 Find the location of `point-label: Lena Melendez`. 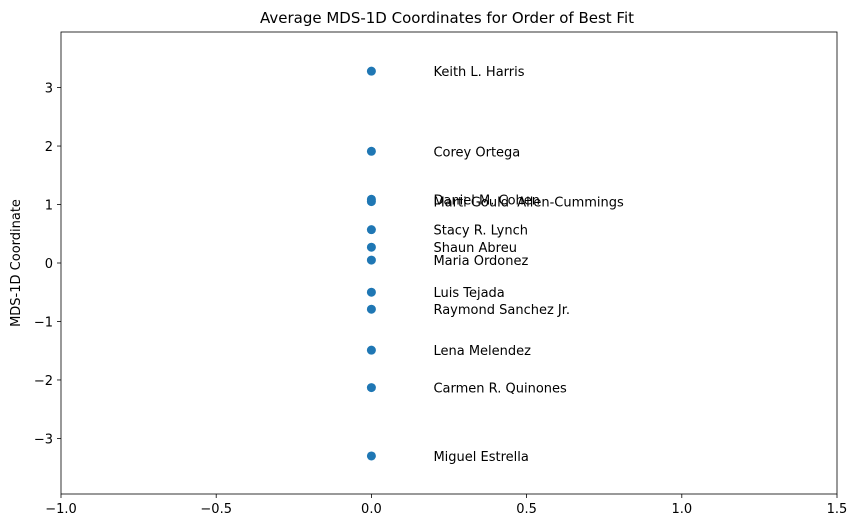

point-label: Lena Melendez is located at coordinates (482, 351).